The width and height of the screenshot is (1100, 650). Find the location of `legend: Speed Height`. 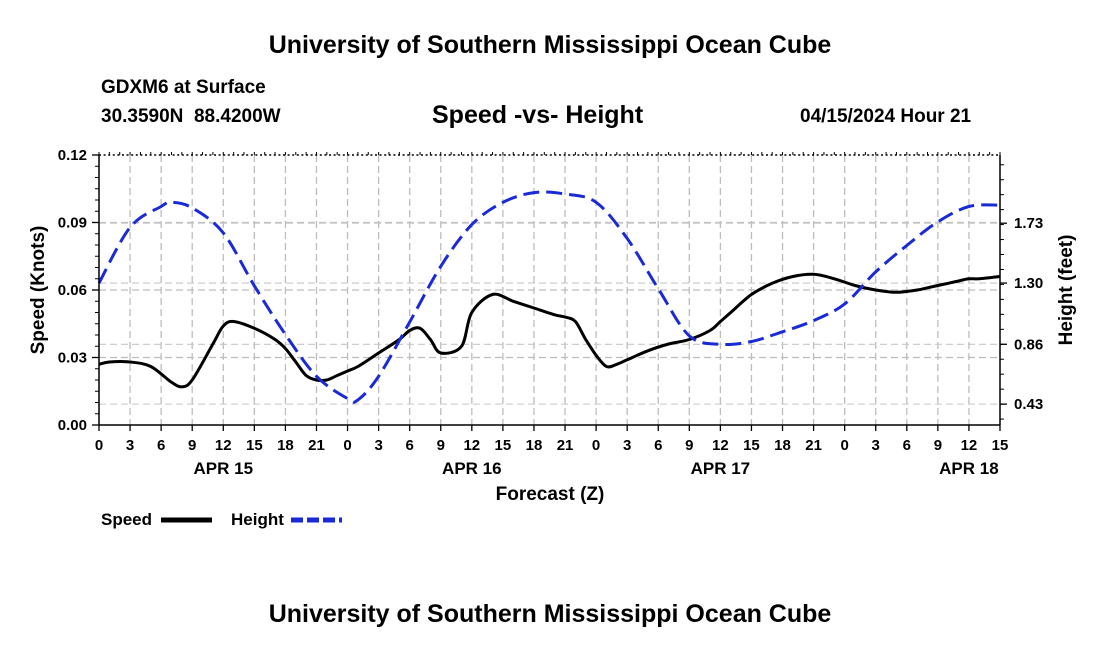

legend: Speed Height is located at coordinates (221, 519).